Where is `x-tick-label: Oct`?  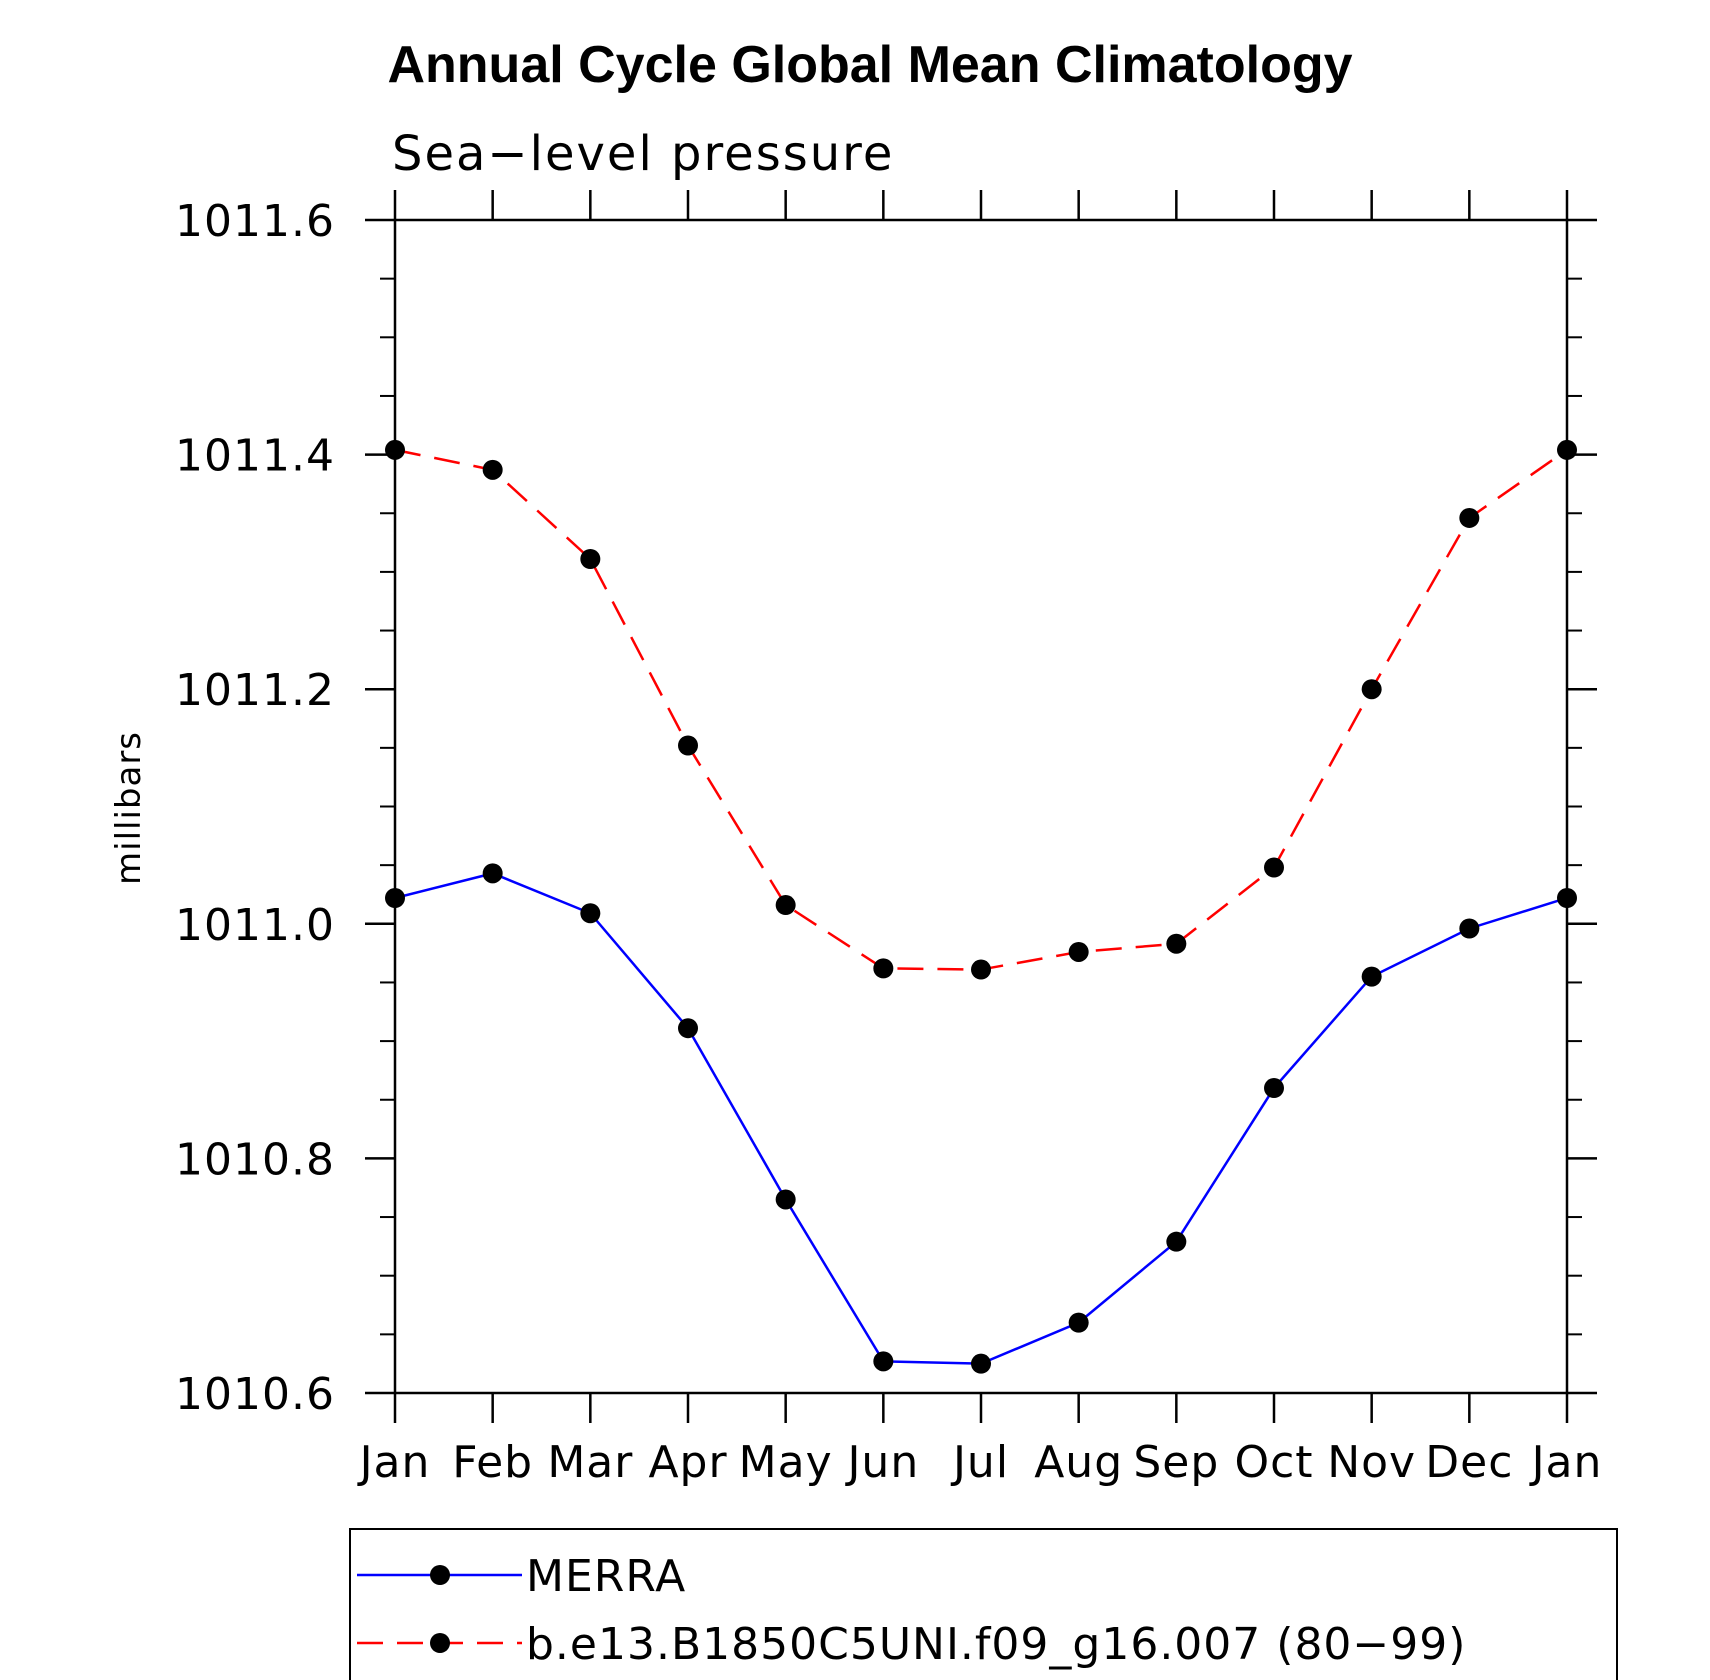
x-tick-label: Oct is located at coordinates (1273, 1462).